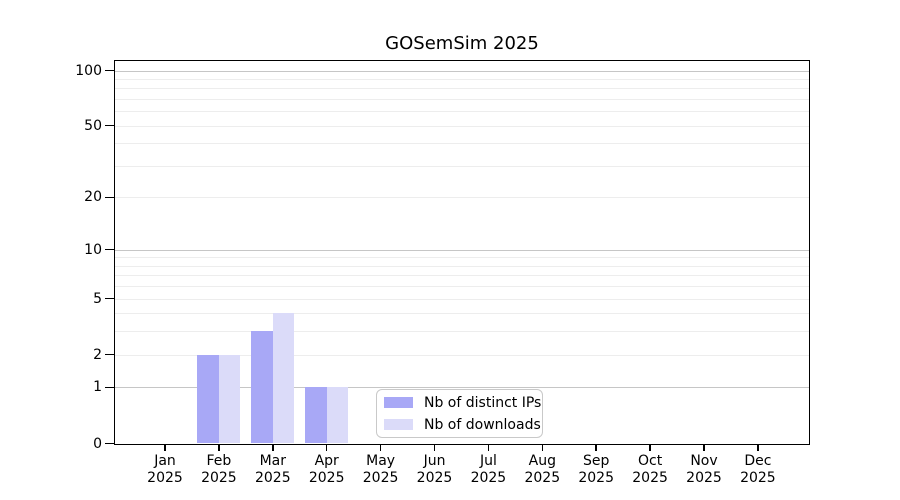 This screenshot has width=900, height=500. I want to click on x-tick-label: Jun 2025, so click(435, 470).